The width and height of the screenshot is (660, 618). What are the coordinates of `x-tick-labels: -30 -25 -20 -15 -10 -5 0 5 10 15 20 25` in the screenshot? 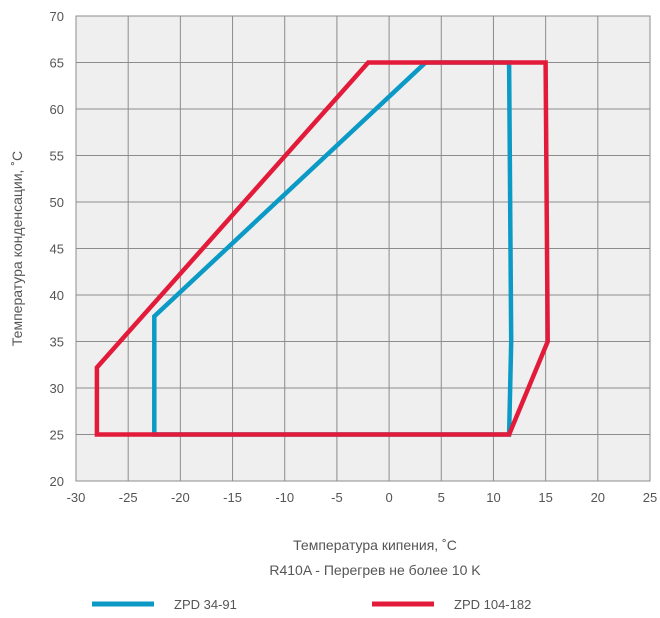 It's located at (362, 497).